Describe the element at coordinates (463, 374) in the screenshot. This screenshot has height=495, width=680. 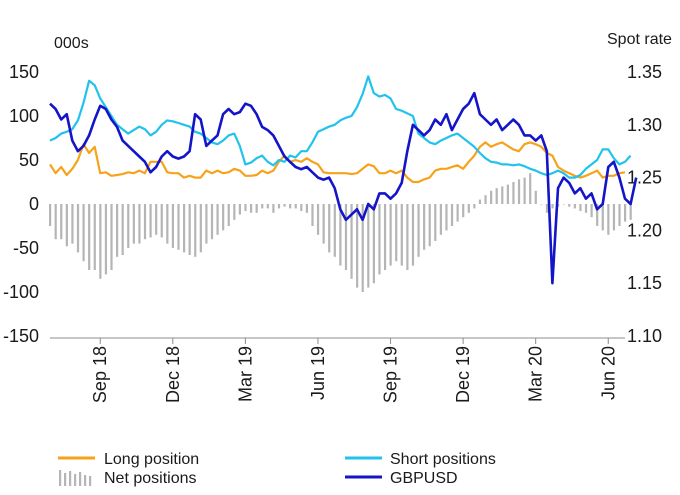
I see `x-tick-label: Dec 19` at that location.